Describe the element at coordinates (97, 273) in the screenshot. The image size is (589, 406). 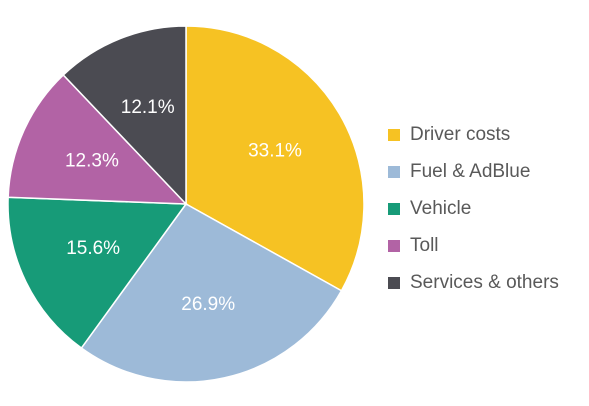
I see `pie-slice-vehicle` at that location.